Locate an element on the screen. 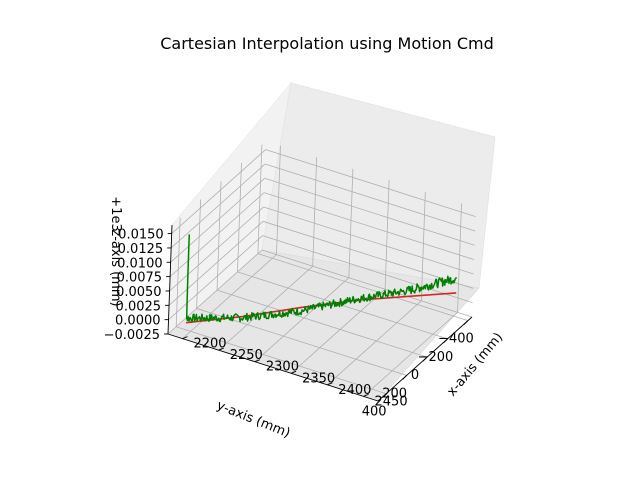 This screenshot has height=480, width=640. z-axis-label: z-axis (mm) is located at coordinates (115, 267).